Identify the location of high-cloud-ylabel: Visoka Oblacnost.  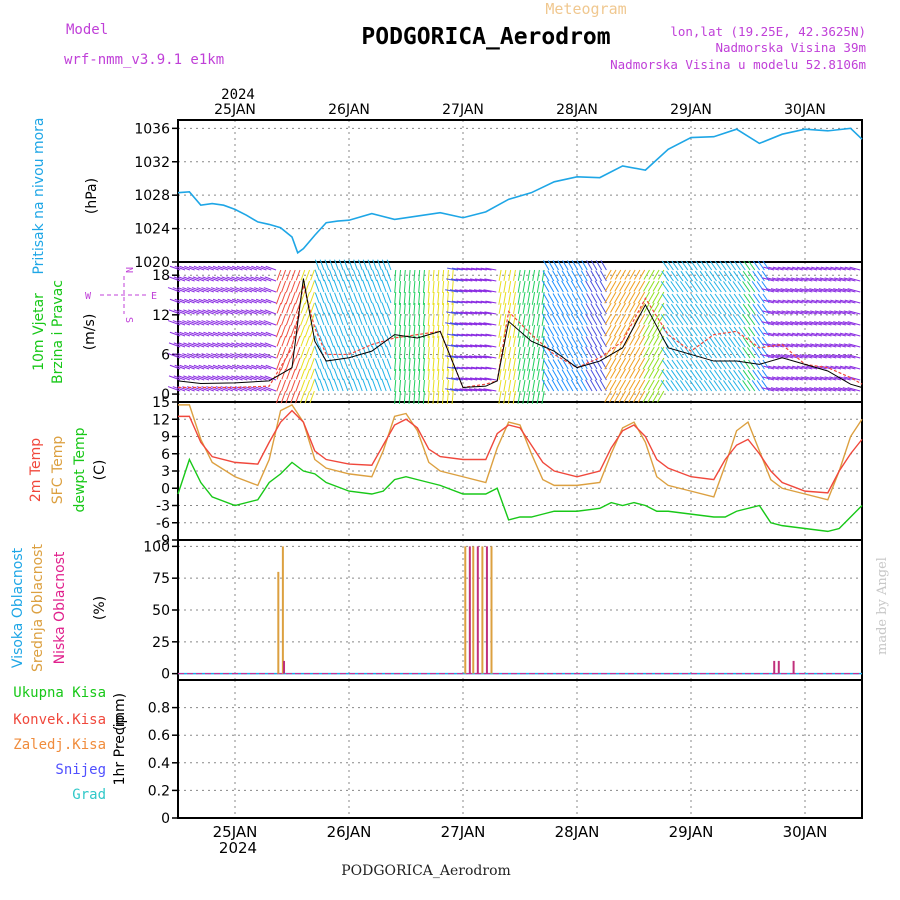
(18, 607).